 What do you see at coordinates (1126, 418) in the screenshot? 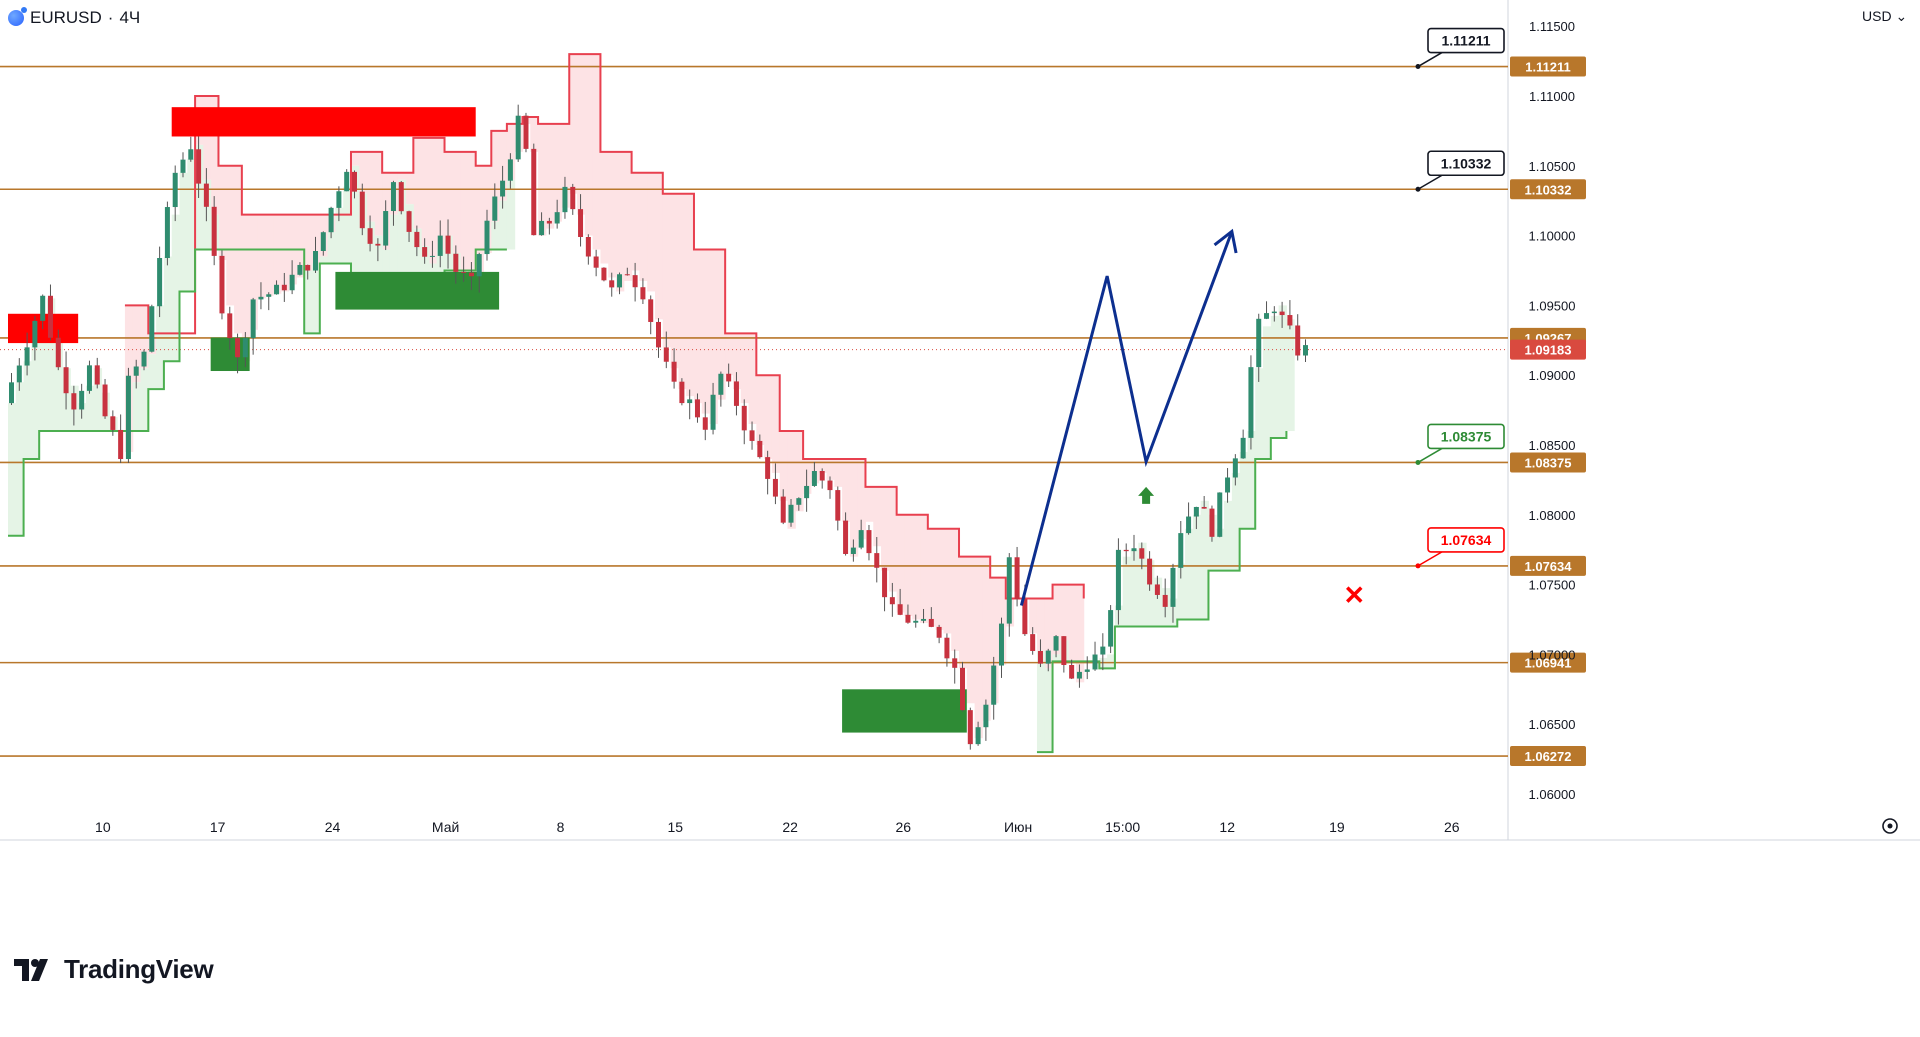
I see `projection-path` at bounding box center [1126, 418].